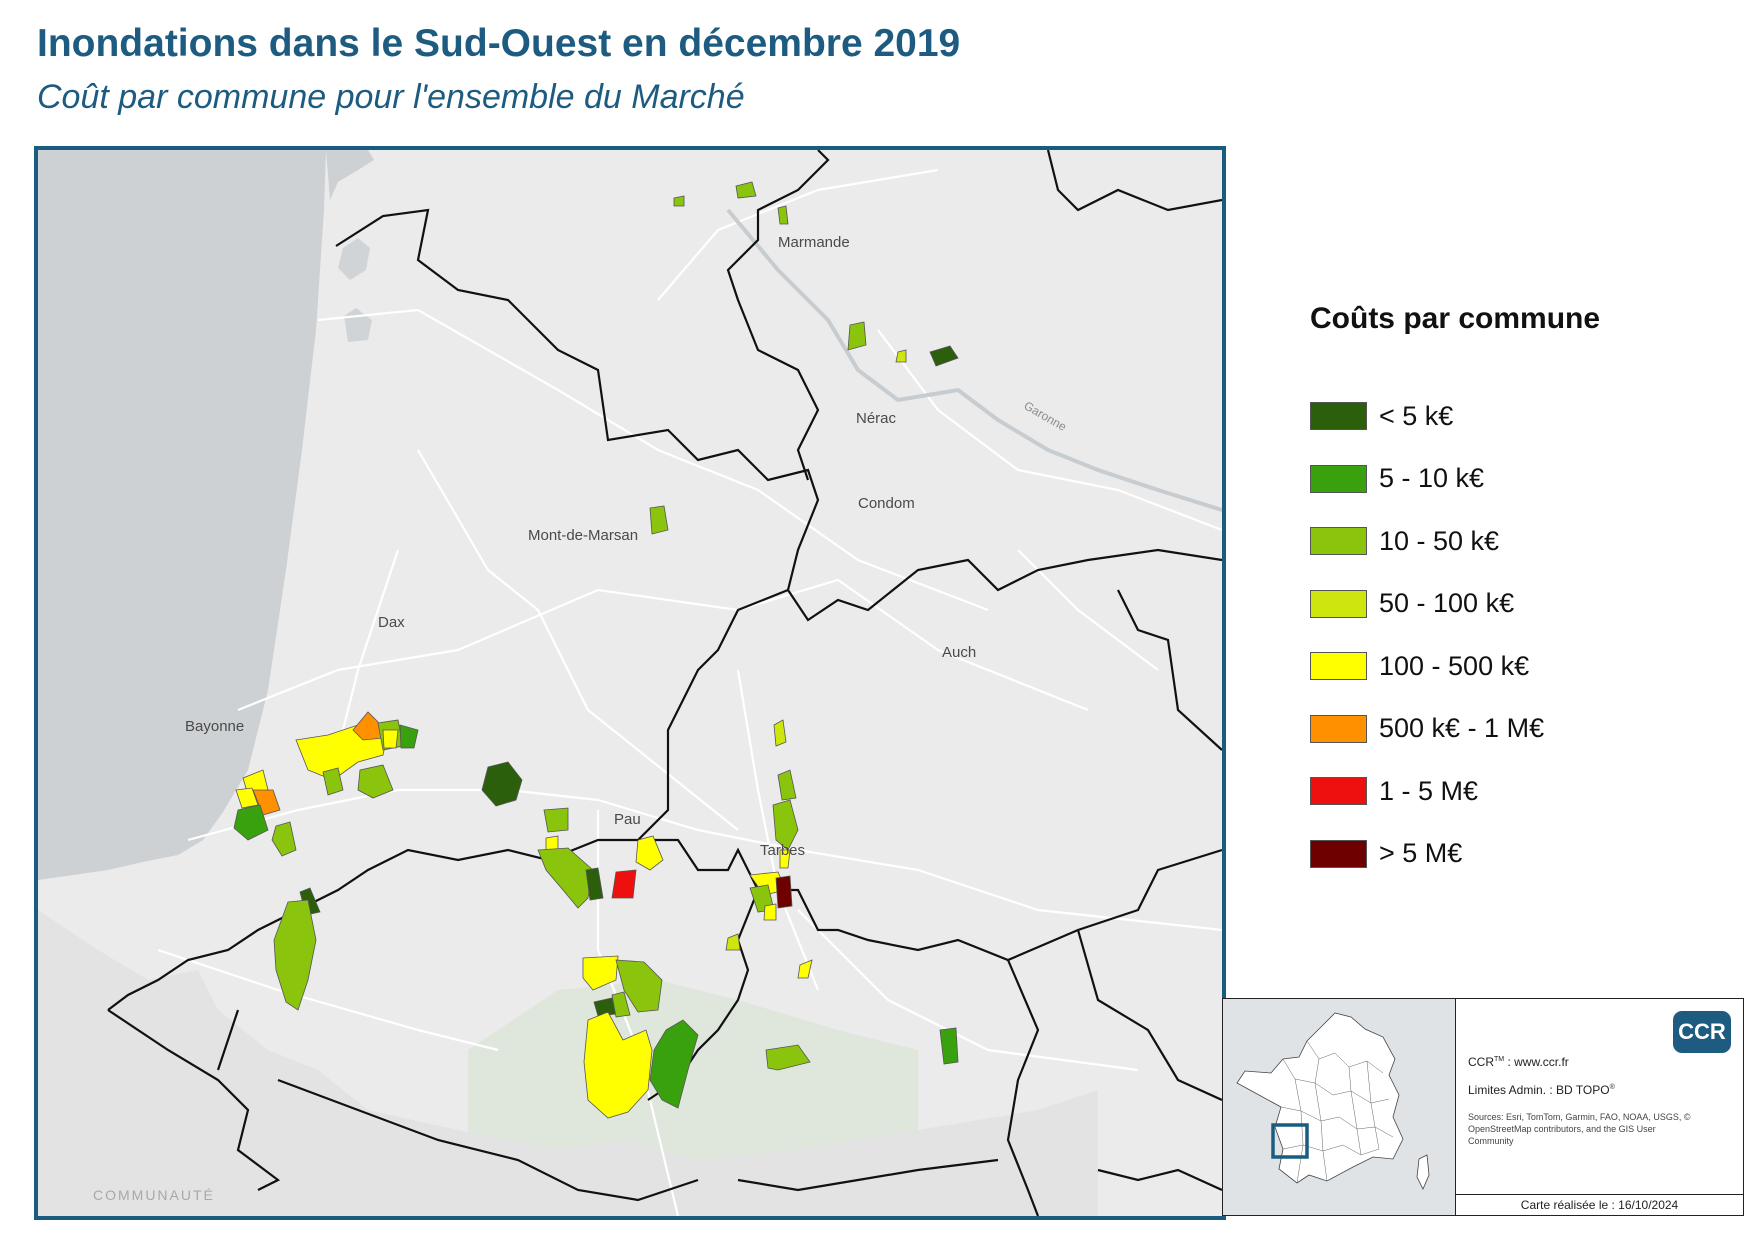 This screenshot has width=1754, height=1240. Describe the element at coordinates (1462, 728) in the screenshot. I see `legend-label: 500 k€ - 1 M€` at that location.